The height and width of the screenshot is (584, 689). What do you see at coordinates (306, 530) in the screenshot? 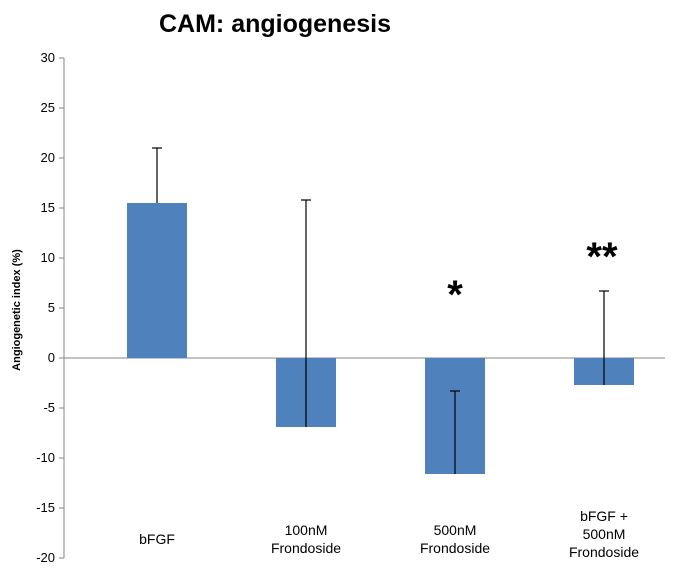
I see `category-label: 100nM` at bounding box center [306, 530].